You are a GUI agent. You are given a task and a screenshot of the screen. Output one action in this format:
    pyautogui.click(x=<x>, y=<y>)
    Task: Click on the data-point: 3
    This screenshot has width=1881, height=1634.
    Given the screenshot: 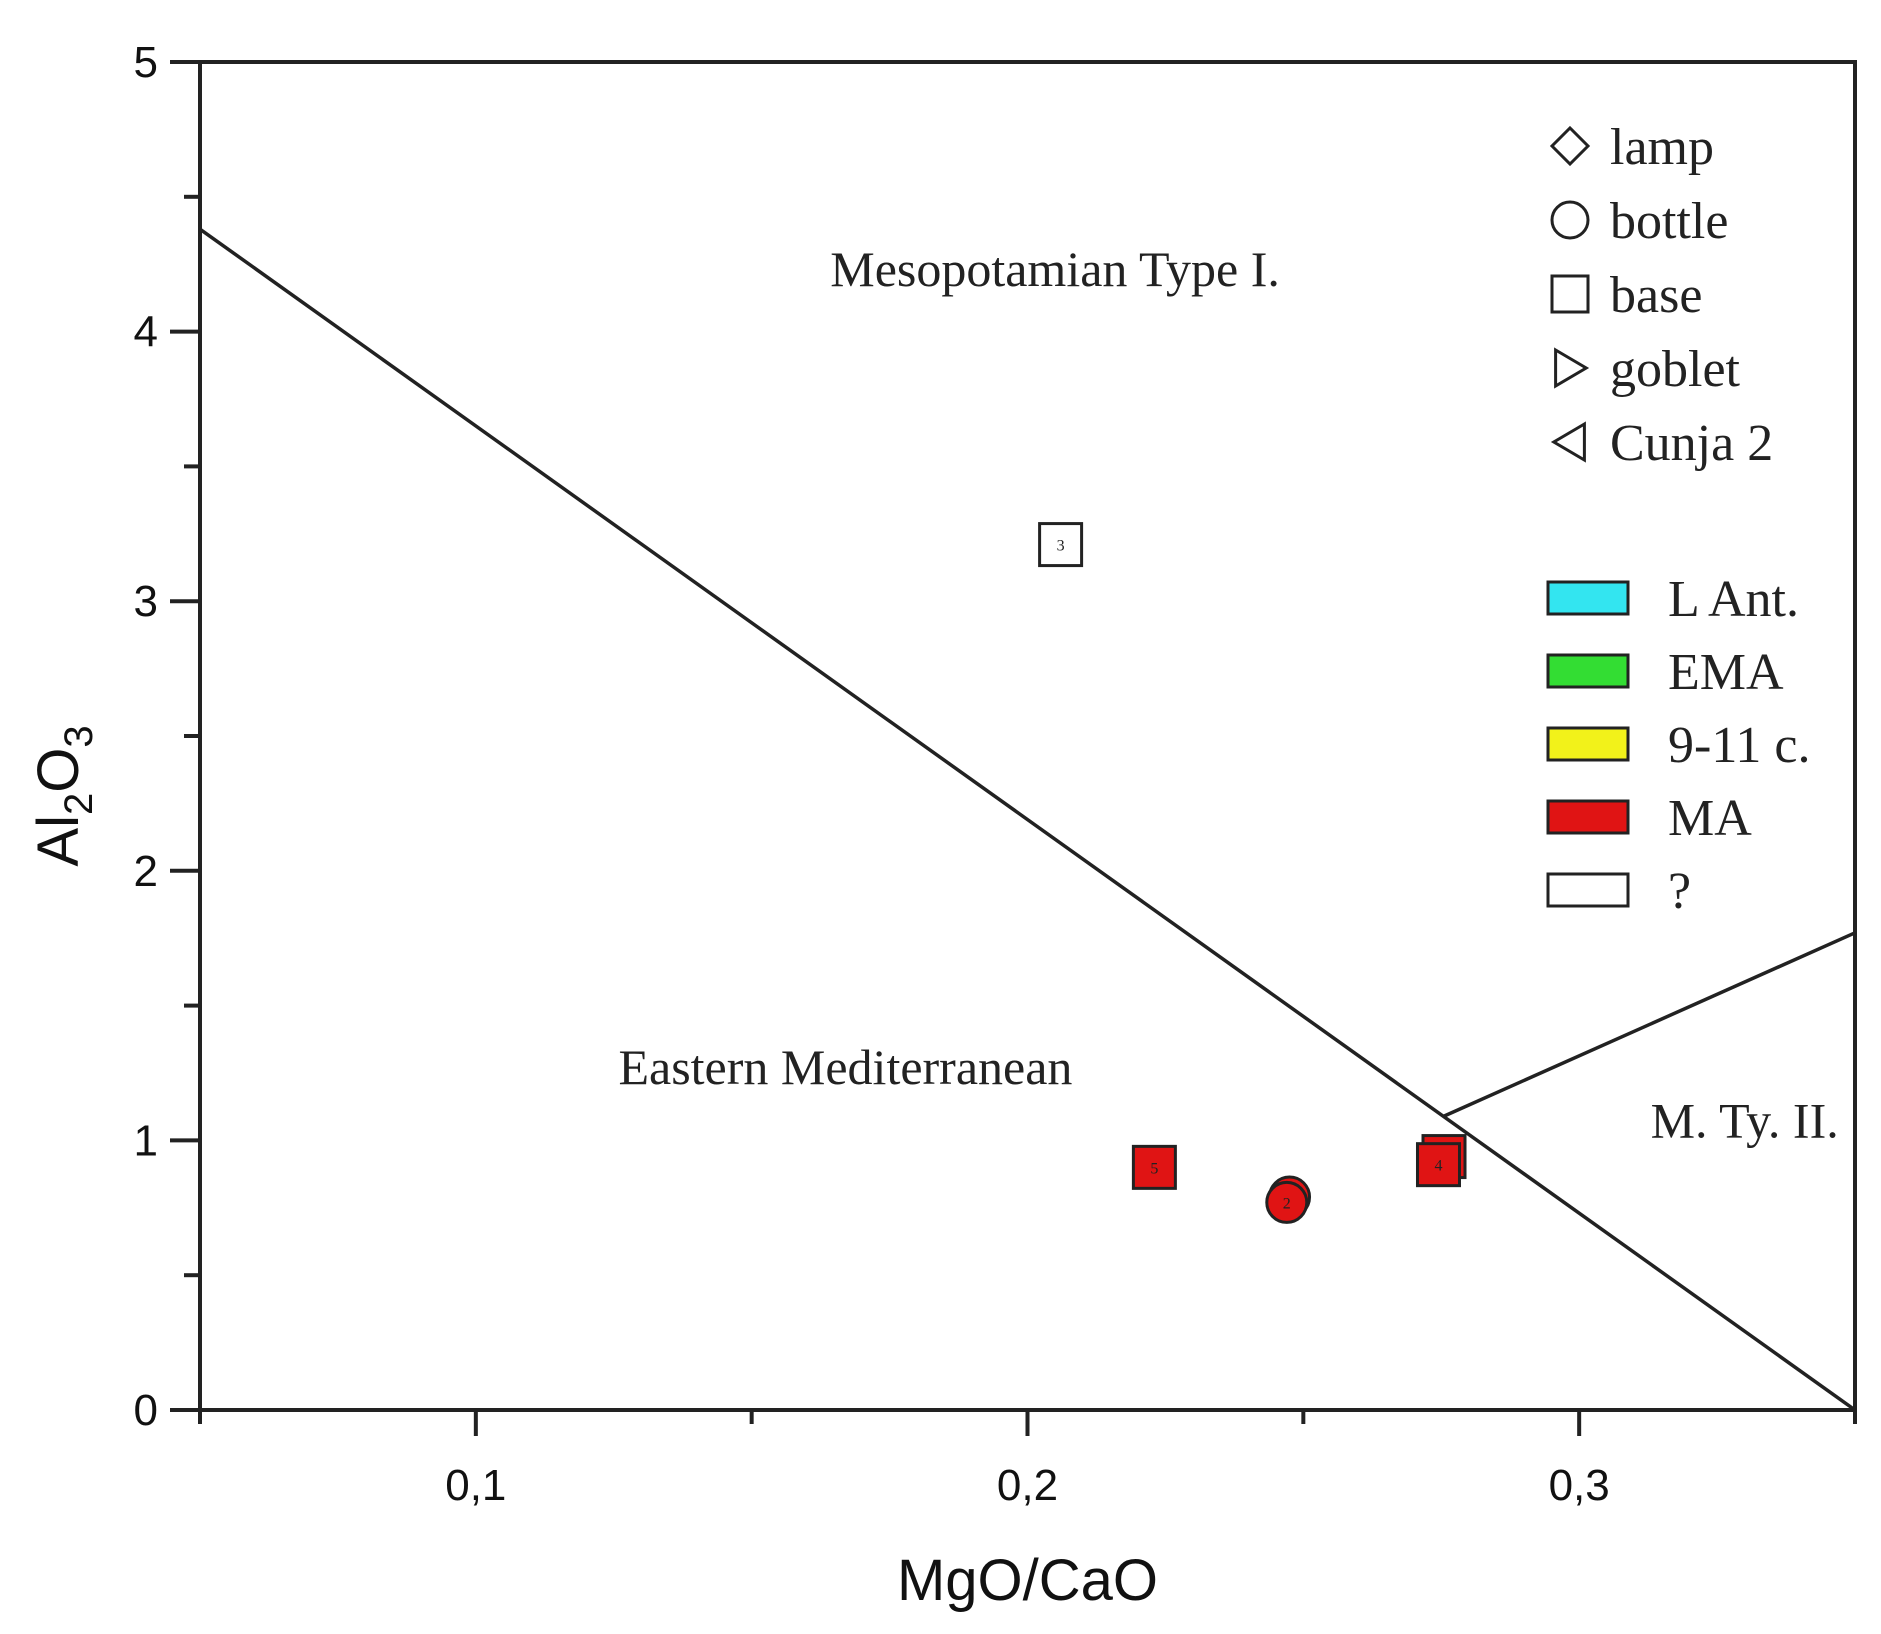 What is the action you would take?
    pyautogui.click(x=1061, y=545)
    